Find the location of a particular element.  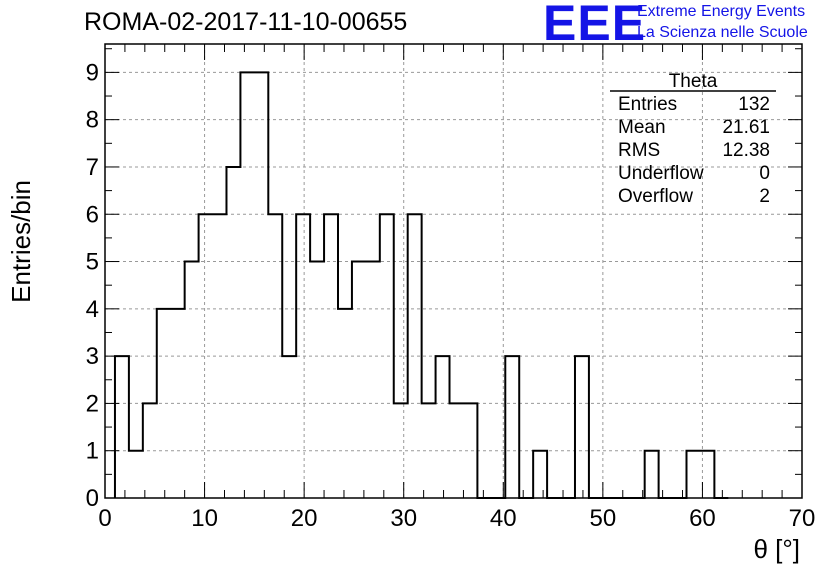

x-tick-label: 20 is located at coordinates (304, 518).